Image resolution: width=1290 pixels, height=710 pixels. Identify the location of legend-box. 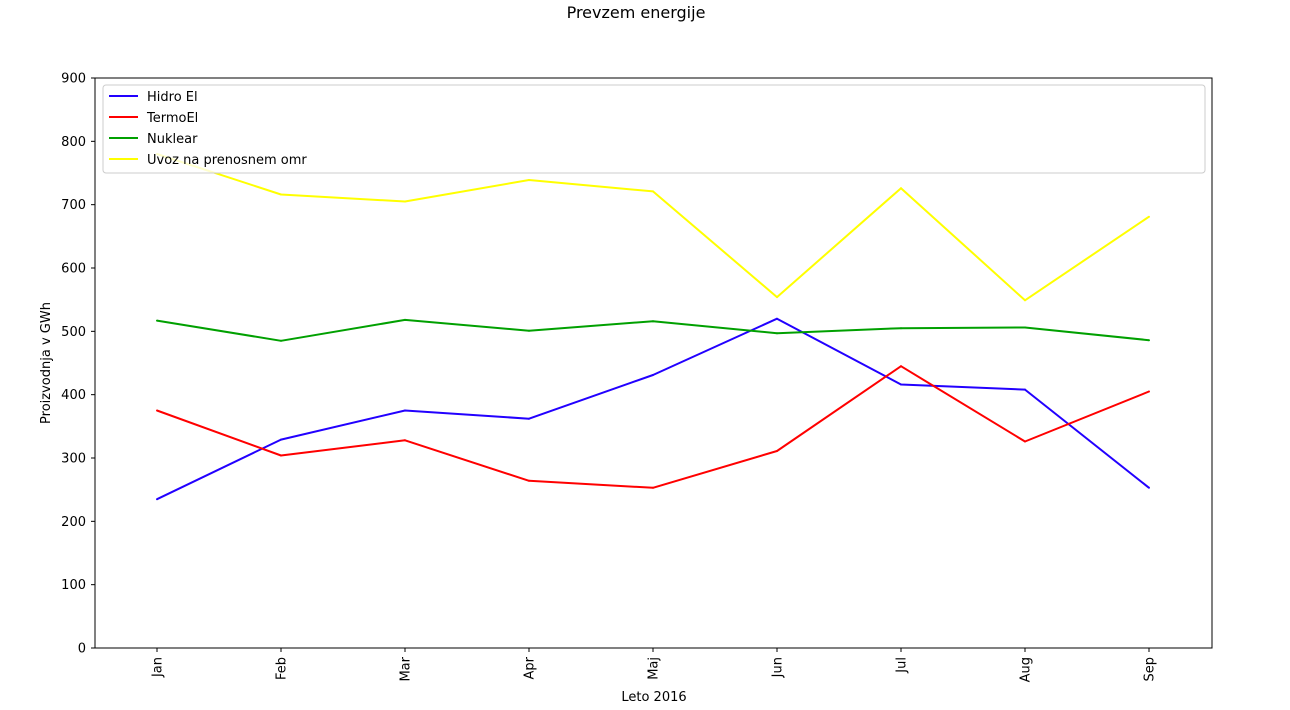
(654, 129).